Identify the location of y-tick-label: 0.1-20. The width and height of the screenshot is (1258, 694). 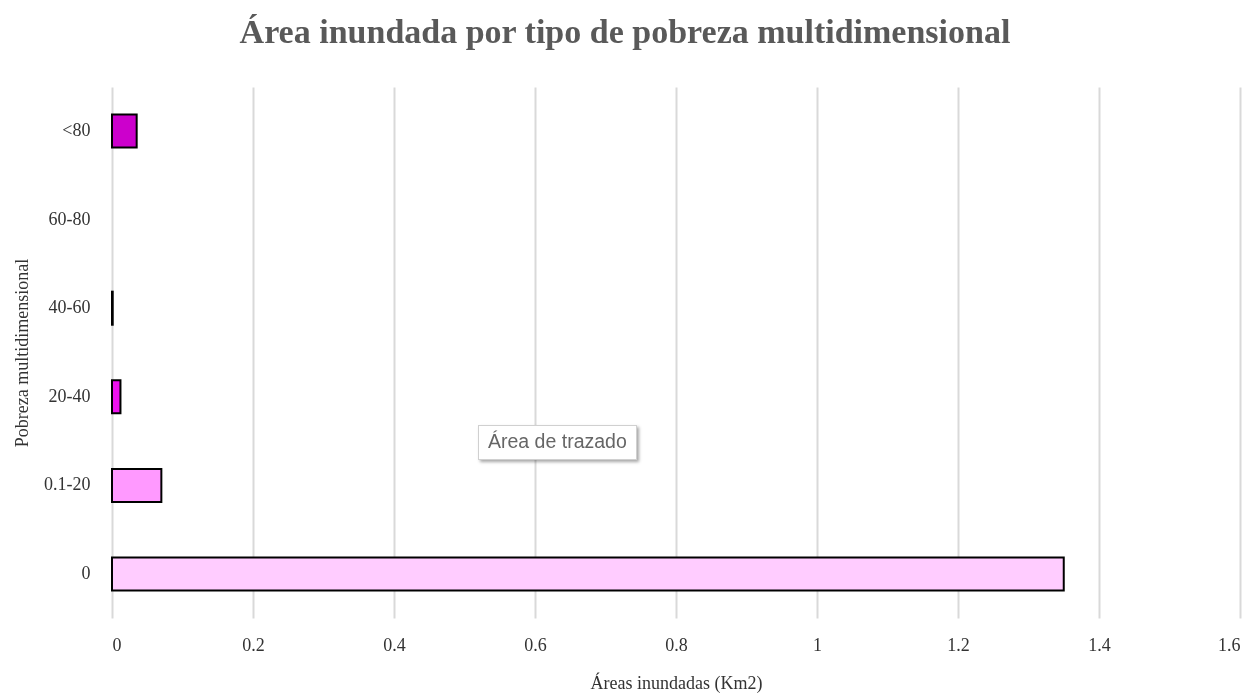
(67, 484).